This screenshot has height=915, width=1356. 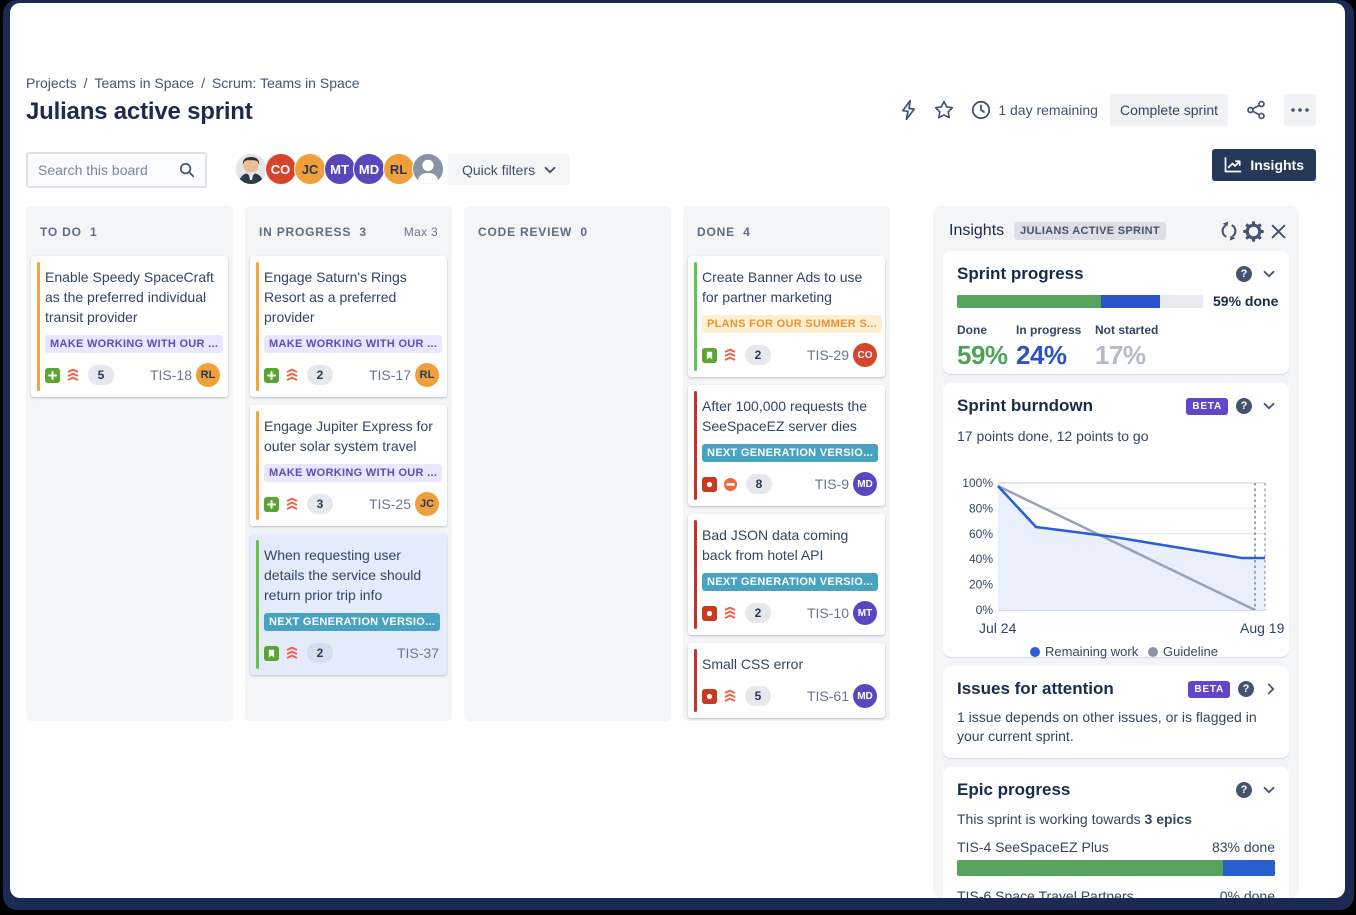 What do you see at coordinates (977, 483) in the screenshot?
I see `svg-text: 100%` at bounding box center [977, 483].